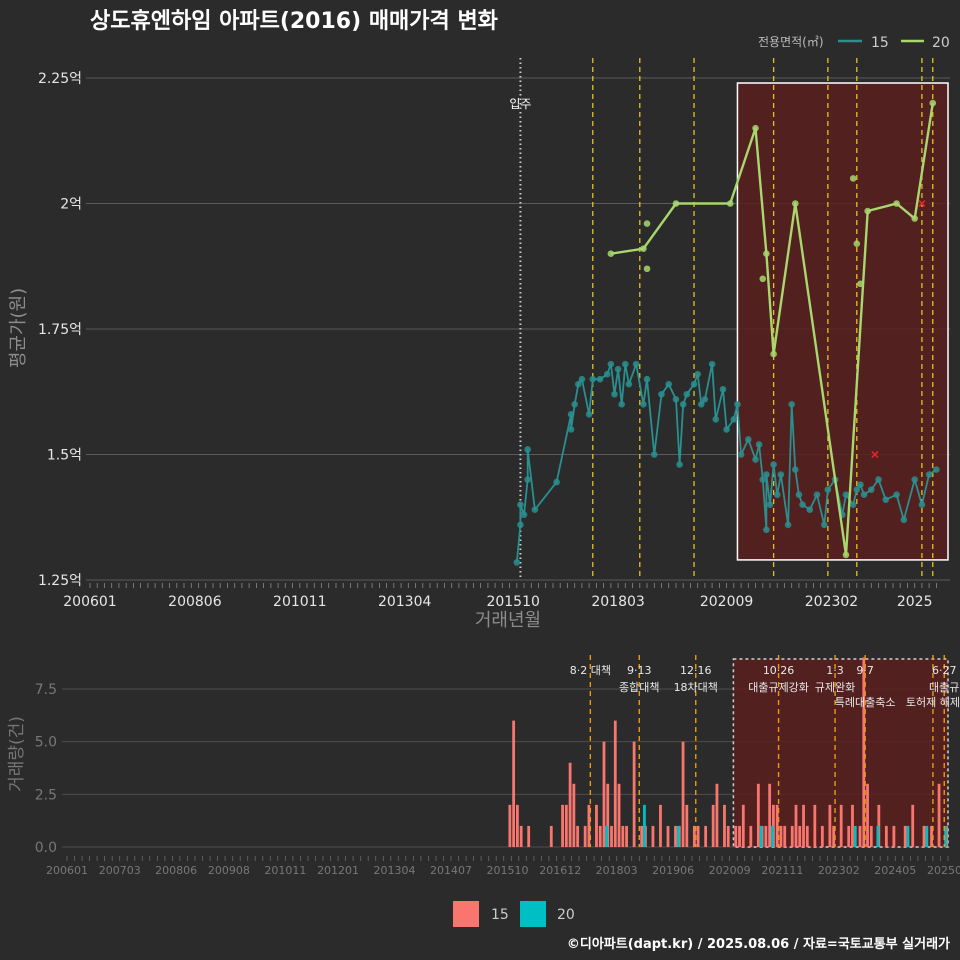 This screenshot has height=960, width=960. What do you see at coordinates (512, 602) in the screenshot?
I see `price-x-tick-label: 201510` at bounding box center [512, 602].